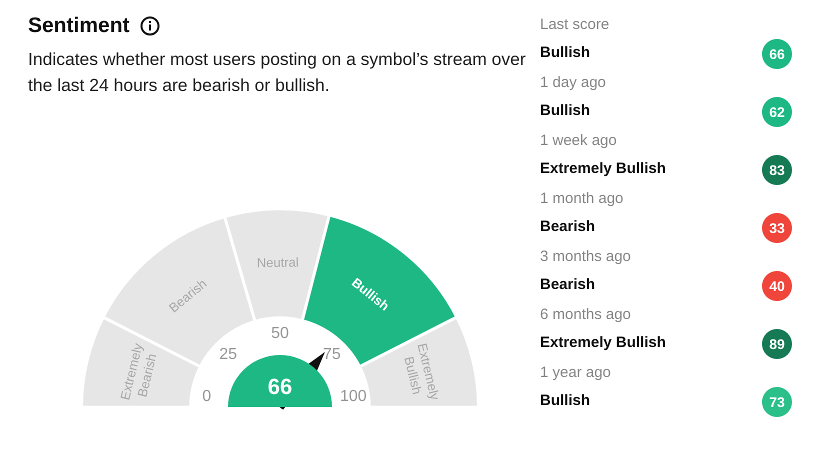 The height and width of the screenshot is (466, 821). Describe the element at coordinates (573, 82) in the screenshot. I see `text: 1 day ago` at that location.